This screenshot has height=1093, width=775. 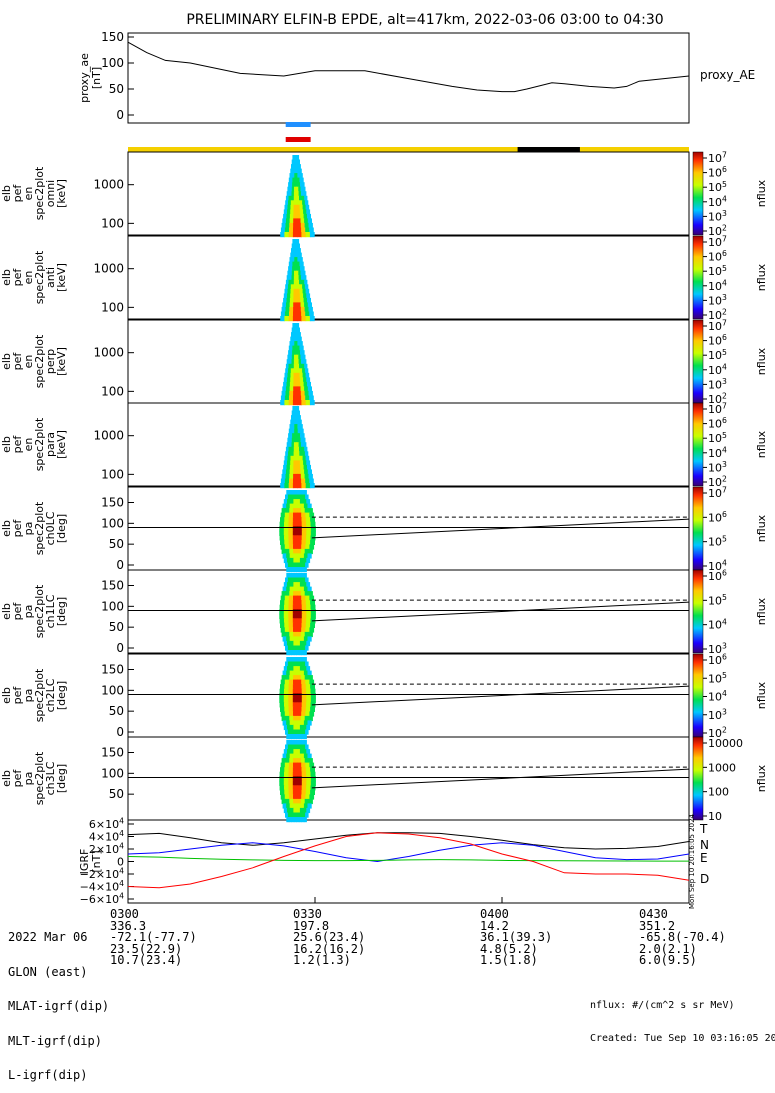 What do you see at coordinates (548, 149) in the screenshot?
I see `shadow-bar` at bounding box center [548, 149].